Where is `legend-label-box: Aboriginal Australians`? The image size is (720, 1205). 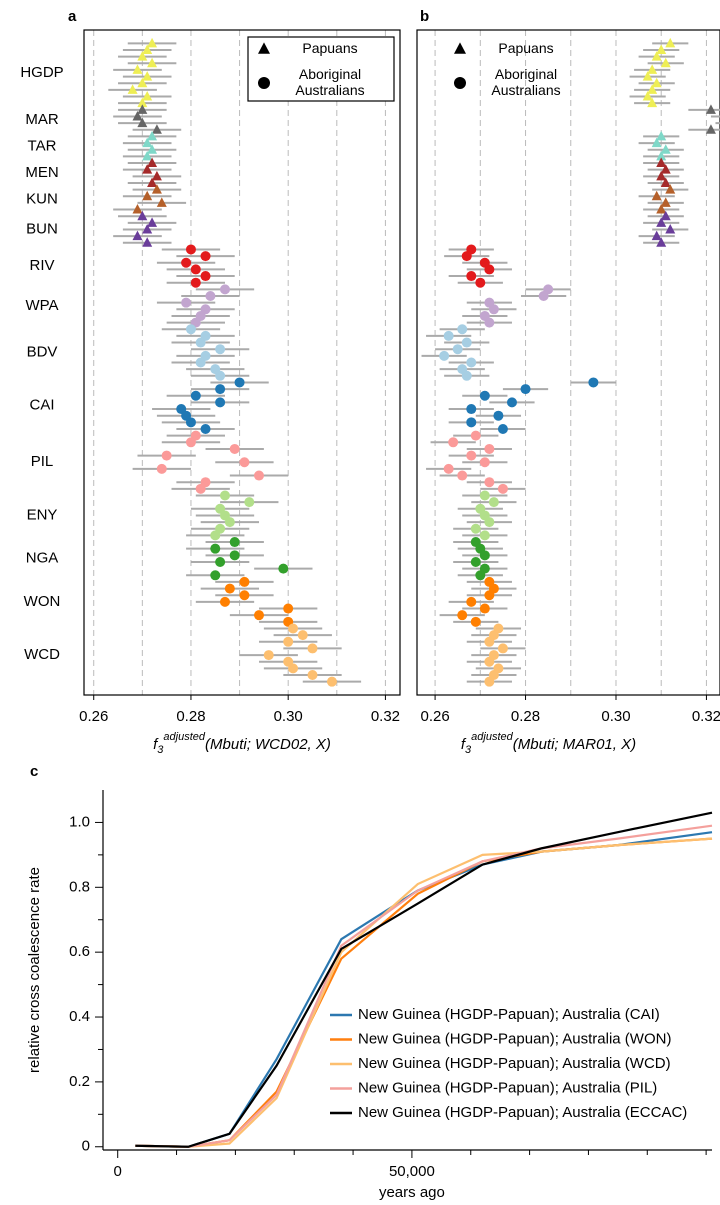
legend-label-box: Aboriginal Australians is located at coordinates (526, 82).